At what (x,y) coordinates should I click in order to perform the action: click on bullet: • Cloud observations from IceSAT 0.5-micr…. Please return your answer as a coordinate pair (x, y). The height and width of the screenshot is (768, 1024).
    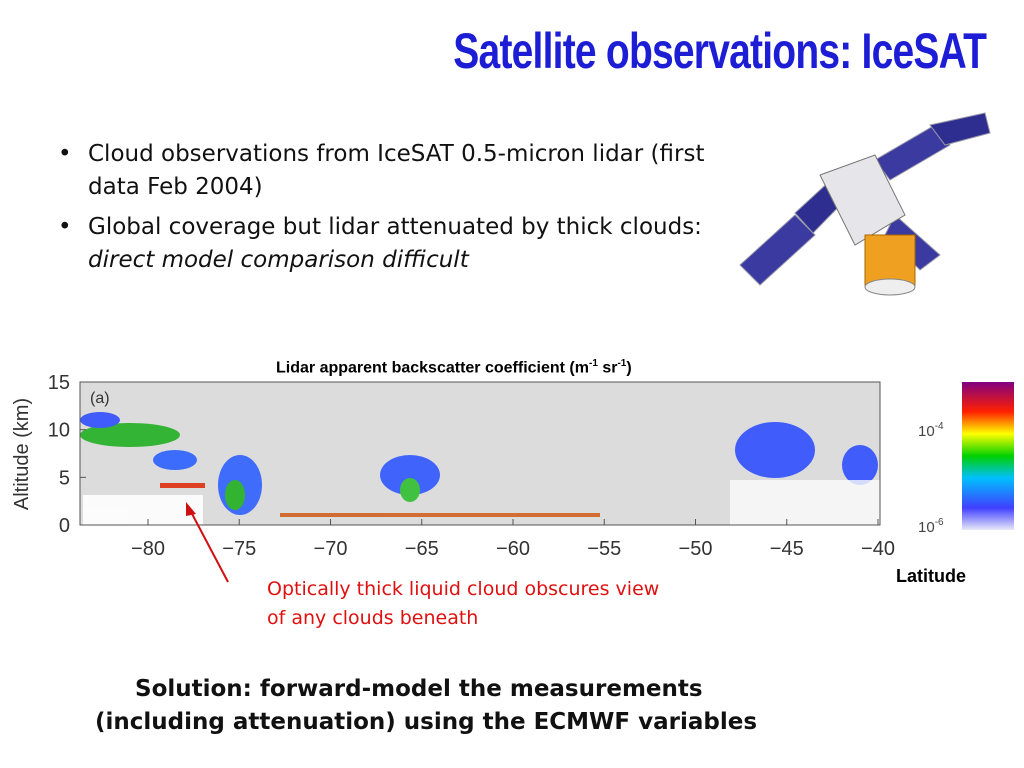
    Looking at the image, I should click on (398, 171).